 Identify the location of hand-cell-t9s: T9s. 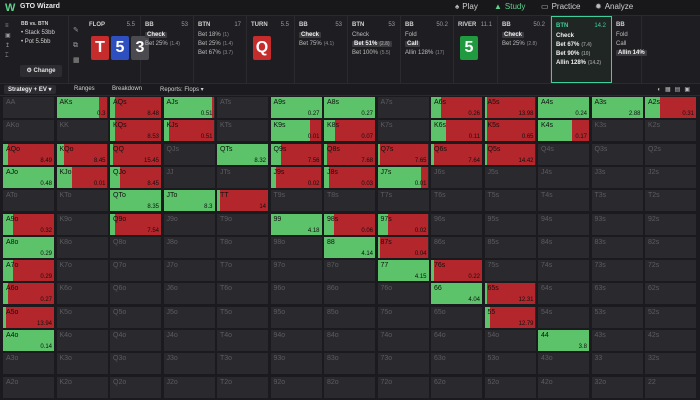
(296, 201).